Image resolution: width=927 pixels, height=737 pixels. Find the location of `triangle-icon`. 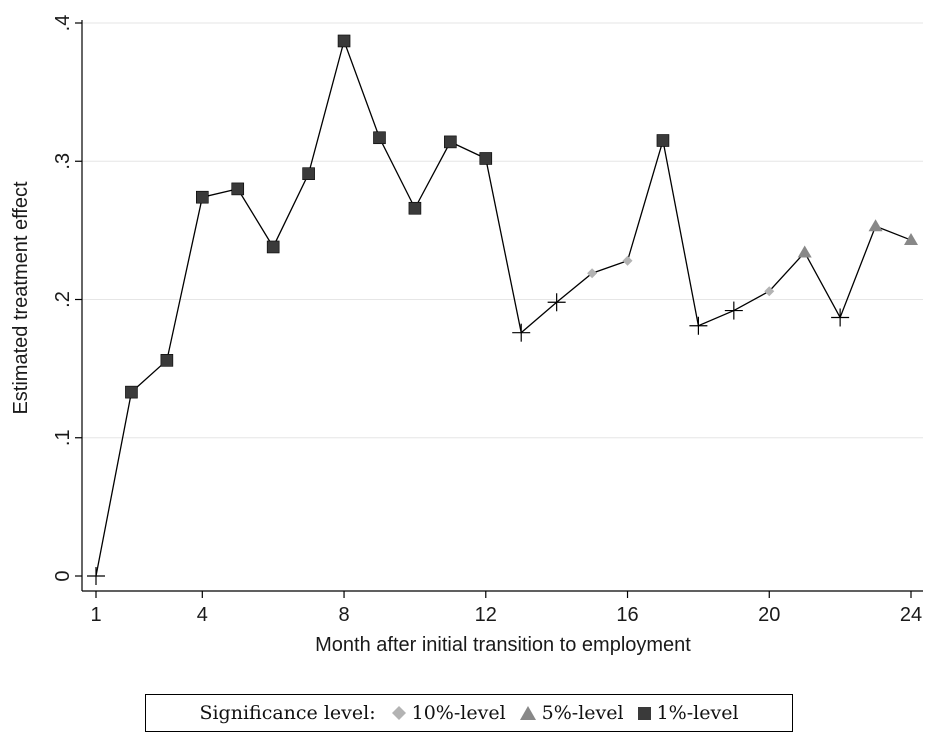

triangle-icon is located at coordinates (527, 713).